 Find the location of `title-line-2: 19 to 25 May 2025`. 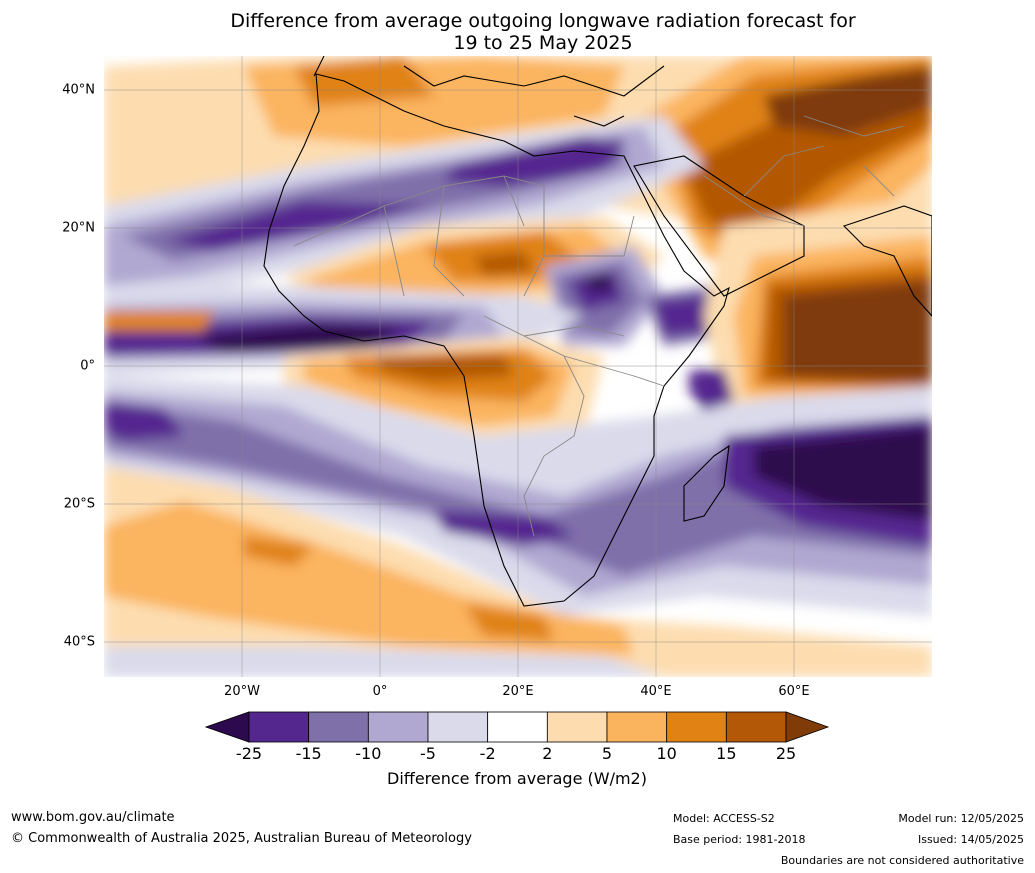

title-line-2: 19 to 25 May 2025 is located at coordinates (543, 43).